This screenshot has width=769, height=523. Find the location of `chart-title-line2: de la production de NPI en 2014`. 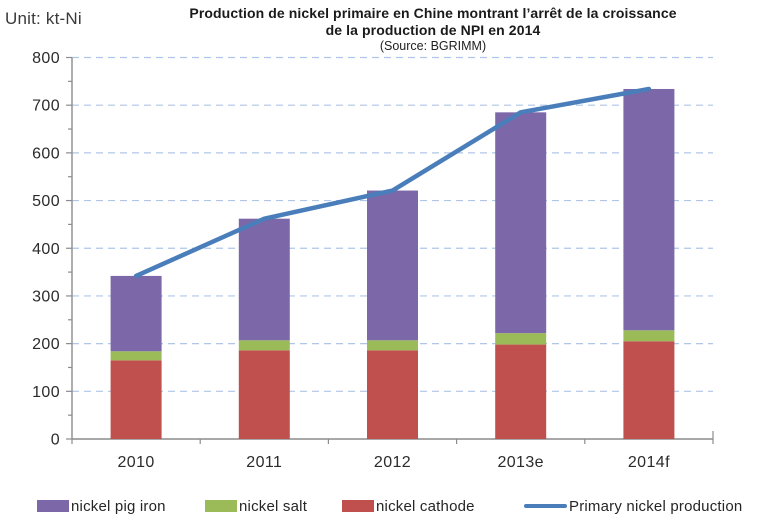

chart-title-line2: de la production de NPI en 2014 is located at coordinates (433, 30).